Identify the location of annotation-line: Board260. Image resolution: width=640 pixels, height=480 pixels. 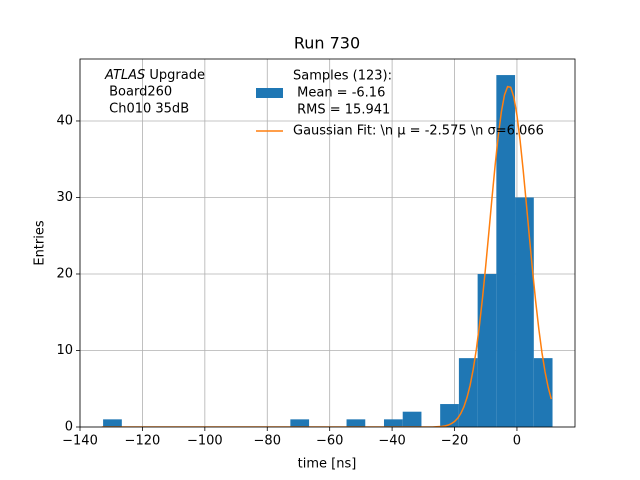
(138, 92).